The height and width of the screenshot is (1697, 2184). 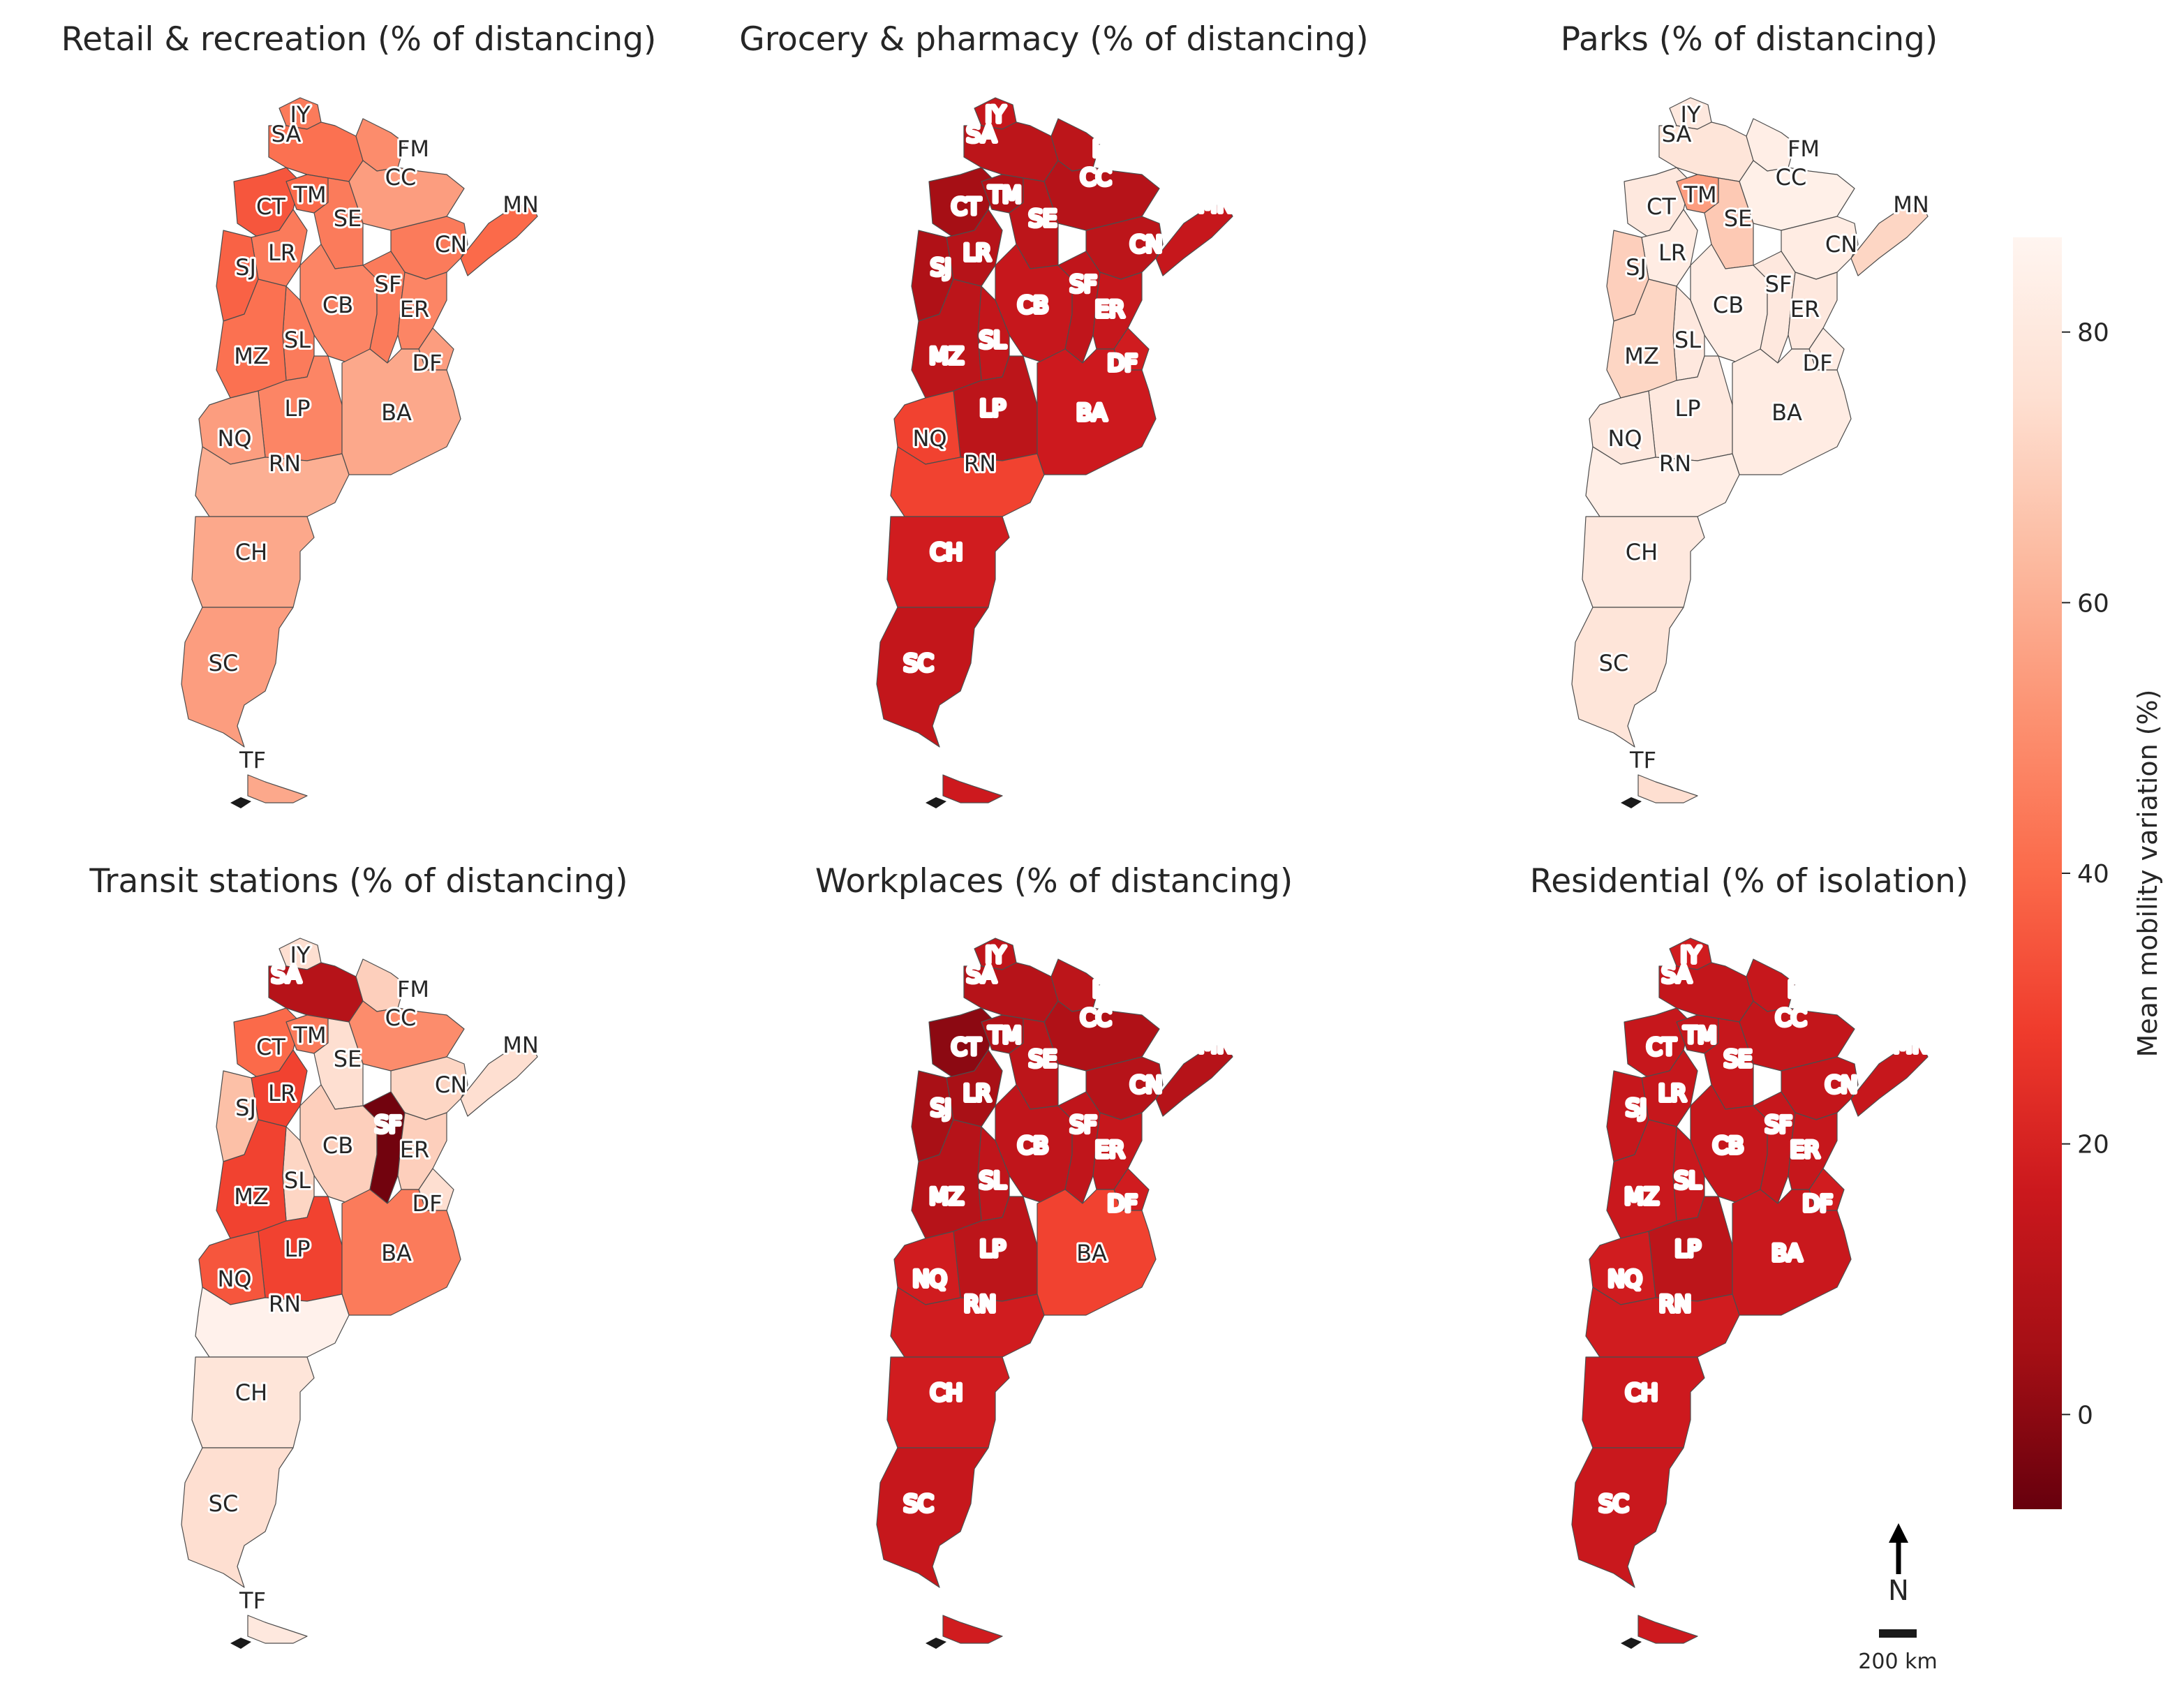 I want to click on panel-title-parks: Parks (% of distancing), so click(x=1749, y=39).